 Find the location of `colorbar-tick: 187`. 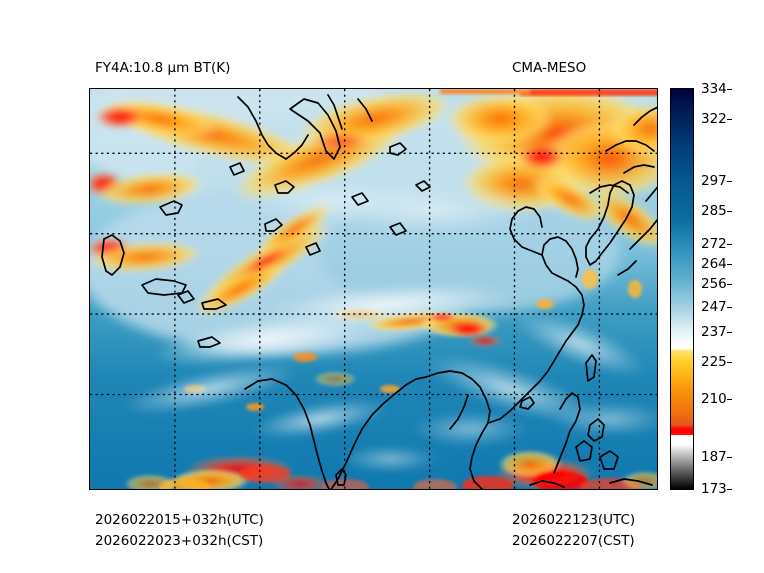

colorbar-tick: 187 is located at coordinates (712, 457).